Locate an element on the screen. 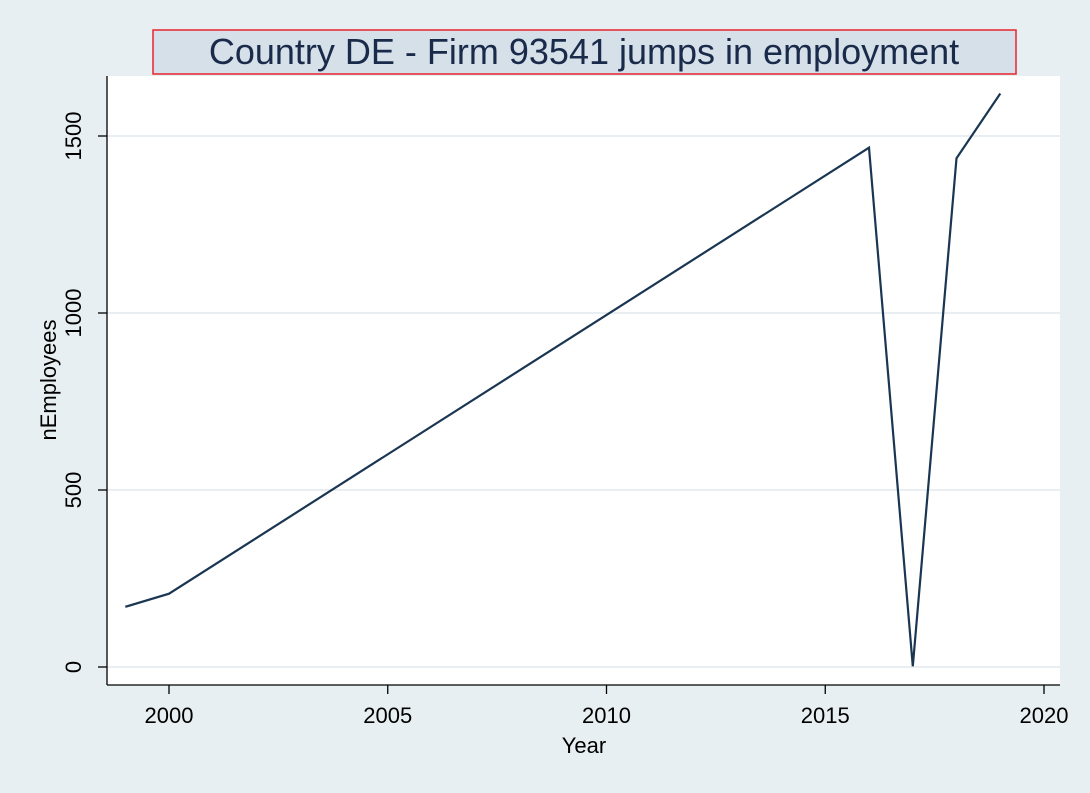 Image resolution: width=1090 pixels, height=793 pixels. y-axis-title: nEmployees is located at coordinates (48, 379).